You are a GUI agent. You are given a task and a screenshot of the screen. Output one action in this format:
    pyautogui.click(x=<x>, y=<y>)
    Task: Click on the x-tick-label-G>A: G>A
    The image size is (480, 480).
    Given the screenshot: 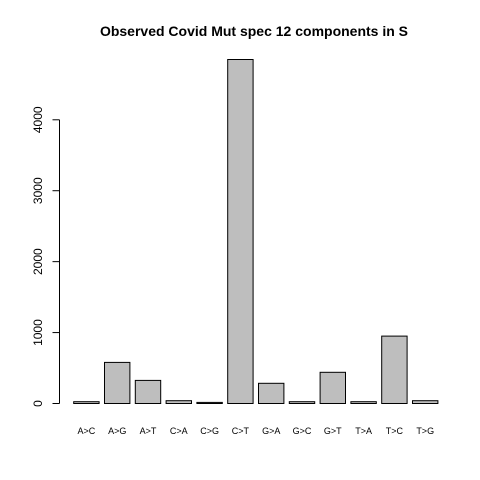 What is the action you would take?
    pyautogui.click(x=271, y=431)
    